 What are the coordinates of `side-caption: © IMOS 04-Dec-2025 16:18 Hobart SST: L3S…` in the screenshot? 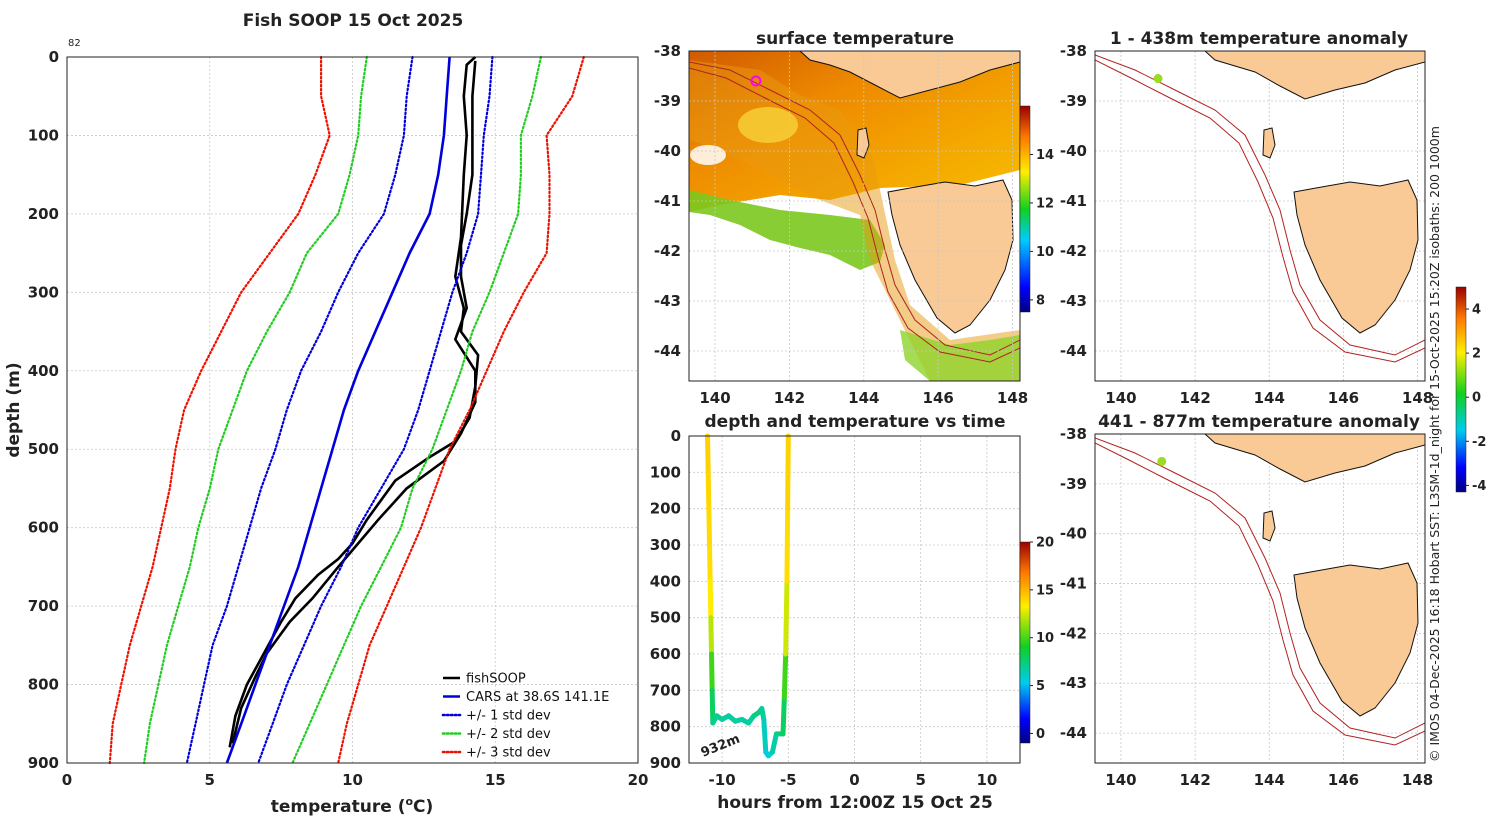 It's located at (1434, 444).